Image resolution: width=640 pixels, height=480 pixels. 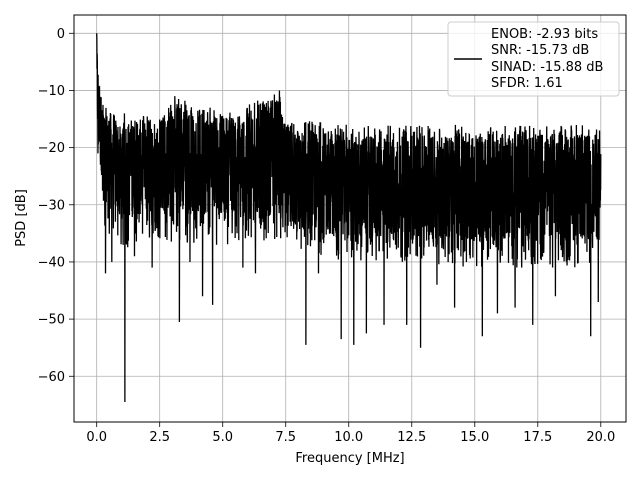 I want to click on x-tick-label: 12.5, so click(x=411, y=437).